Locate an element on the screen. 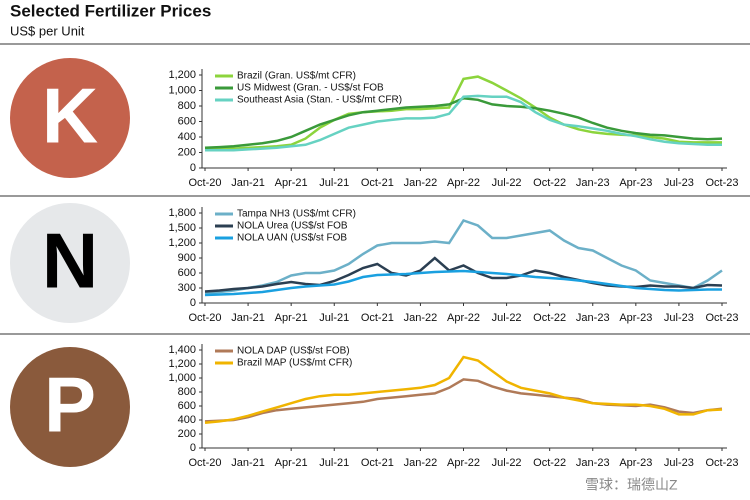 Image resolution: width=750 pixels, height=500 pixels. y-tick-label: 300 is located at coordinates (187, 288).